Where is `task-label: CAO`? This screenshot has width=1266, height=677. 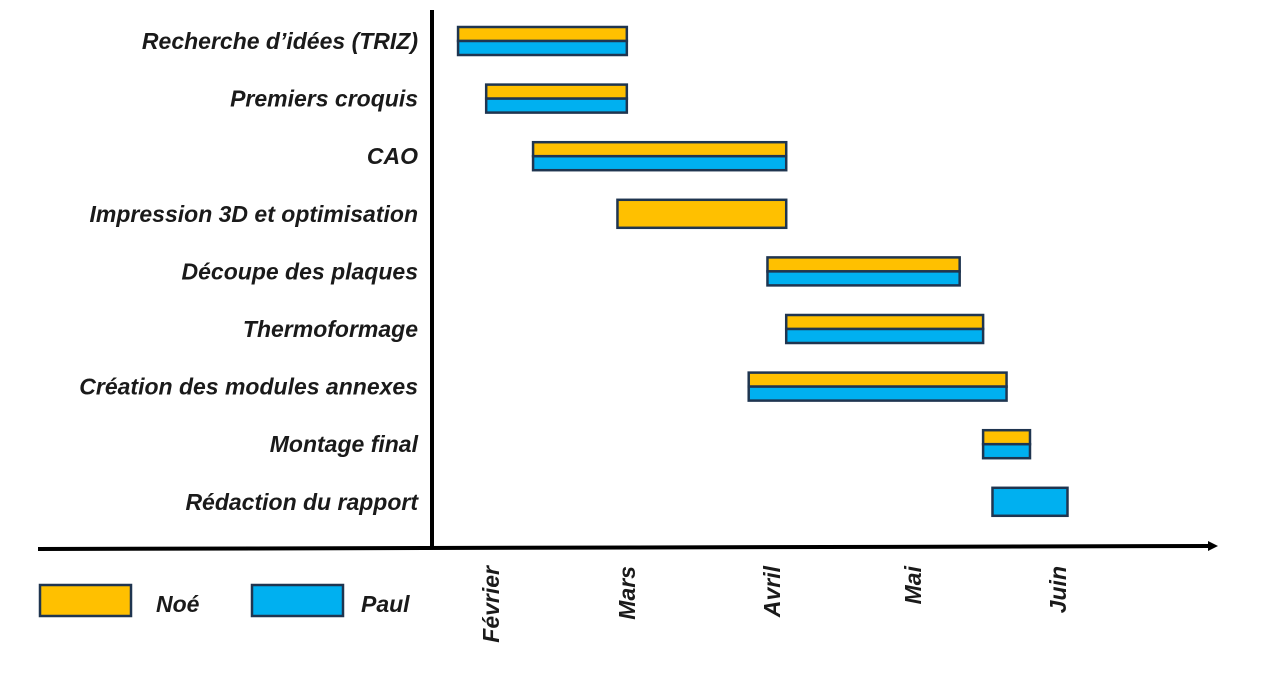 task-label: CAO is located at coordinates (392, 156).